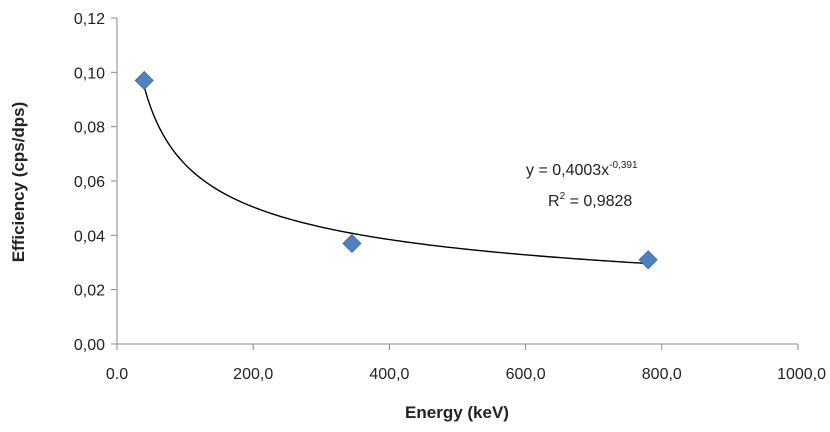 This screenshot has width=830, height=432. Describe the element at coordinates (89, 128) in the screenshot. I see `y-tick-label: 0,08` at that location.